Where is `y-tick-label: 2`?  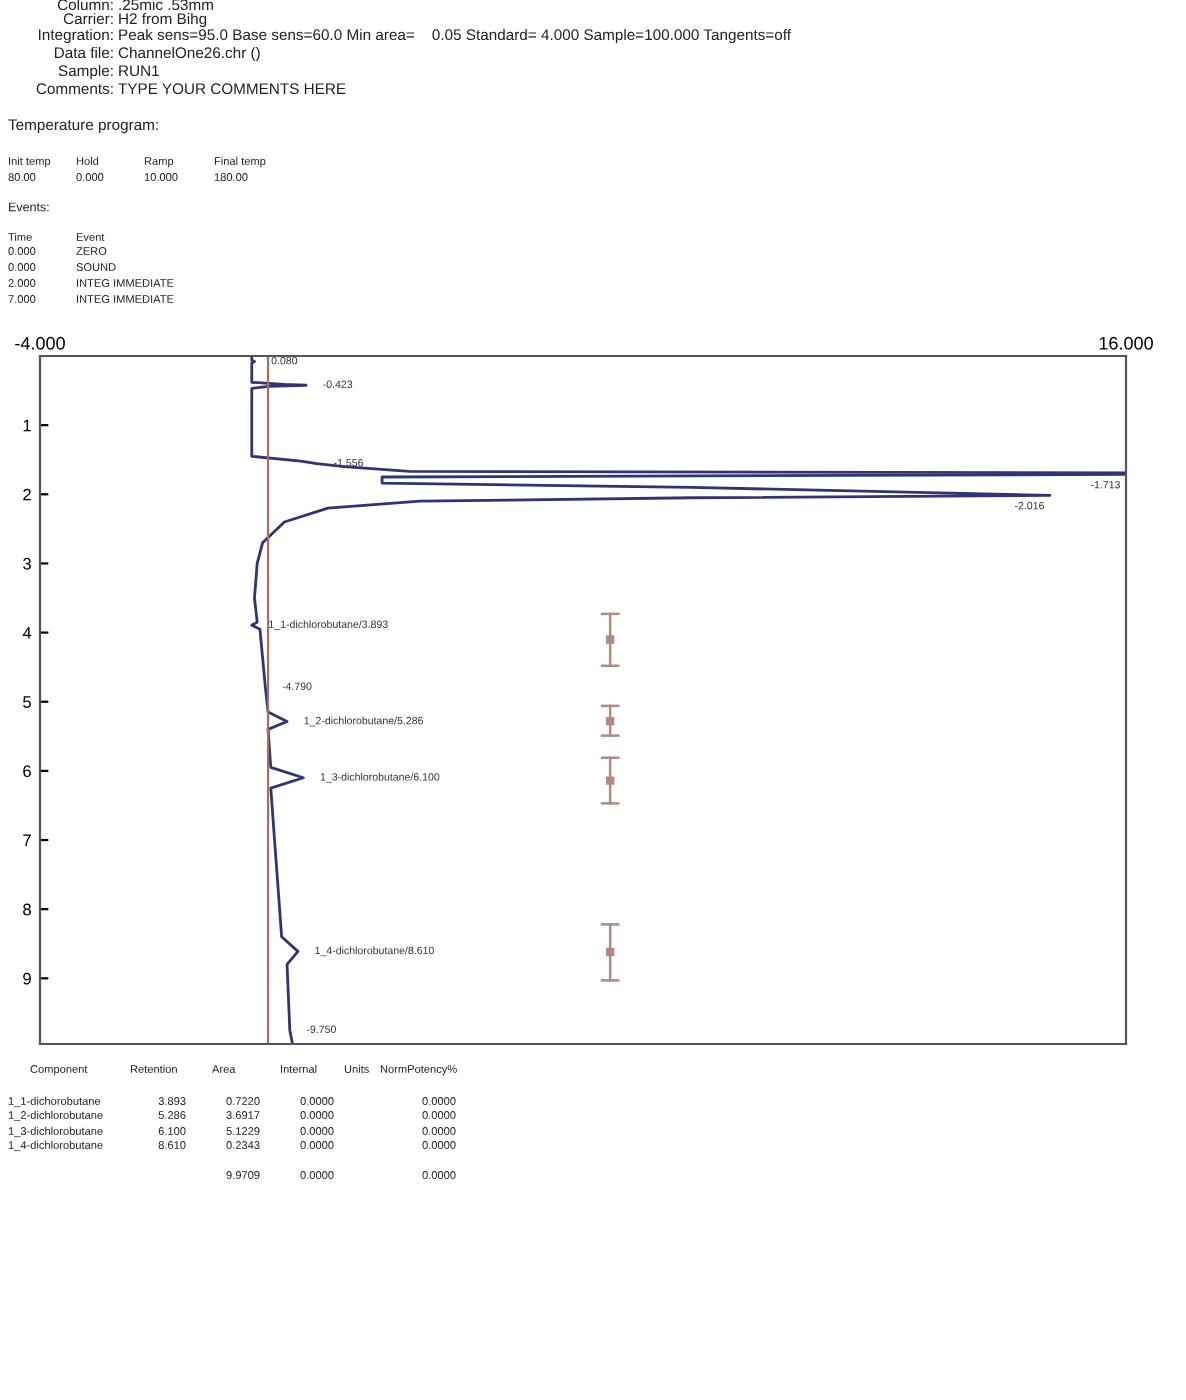 y-tick-label: 2 is located at coordinates (27, 494).